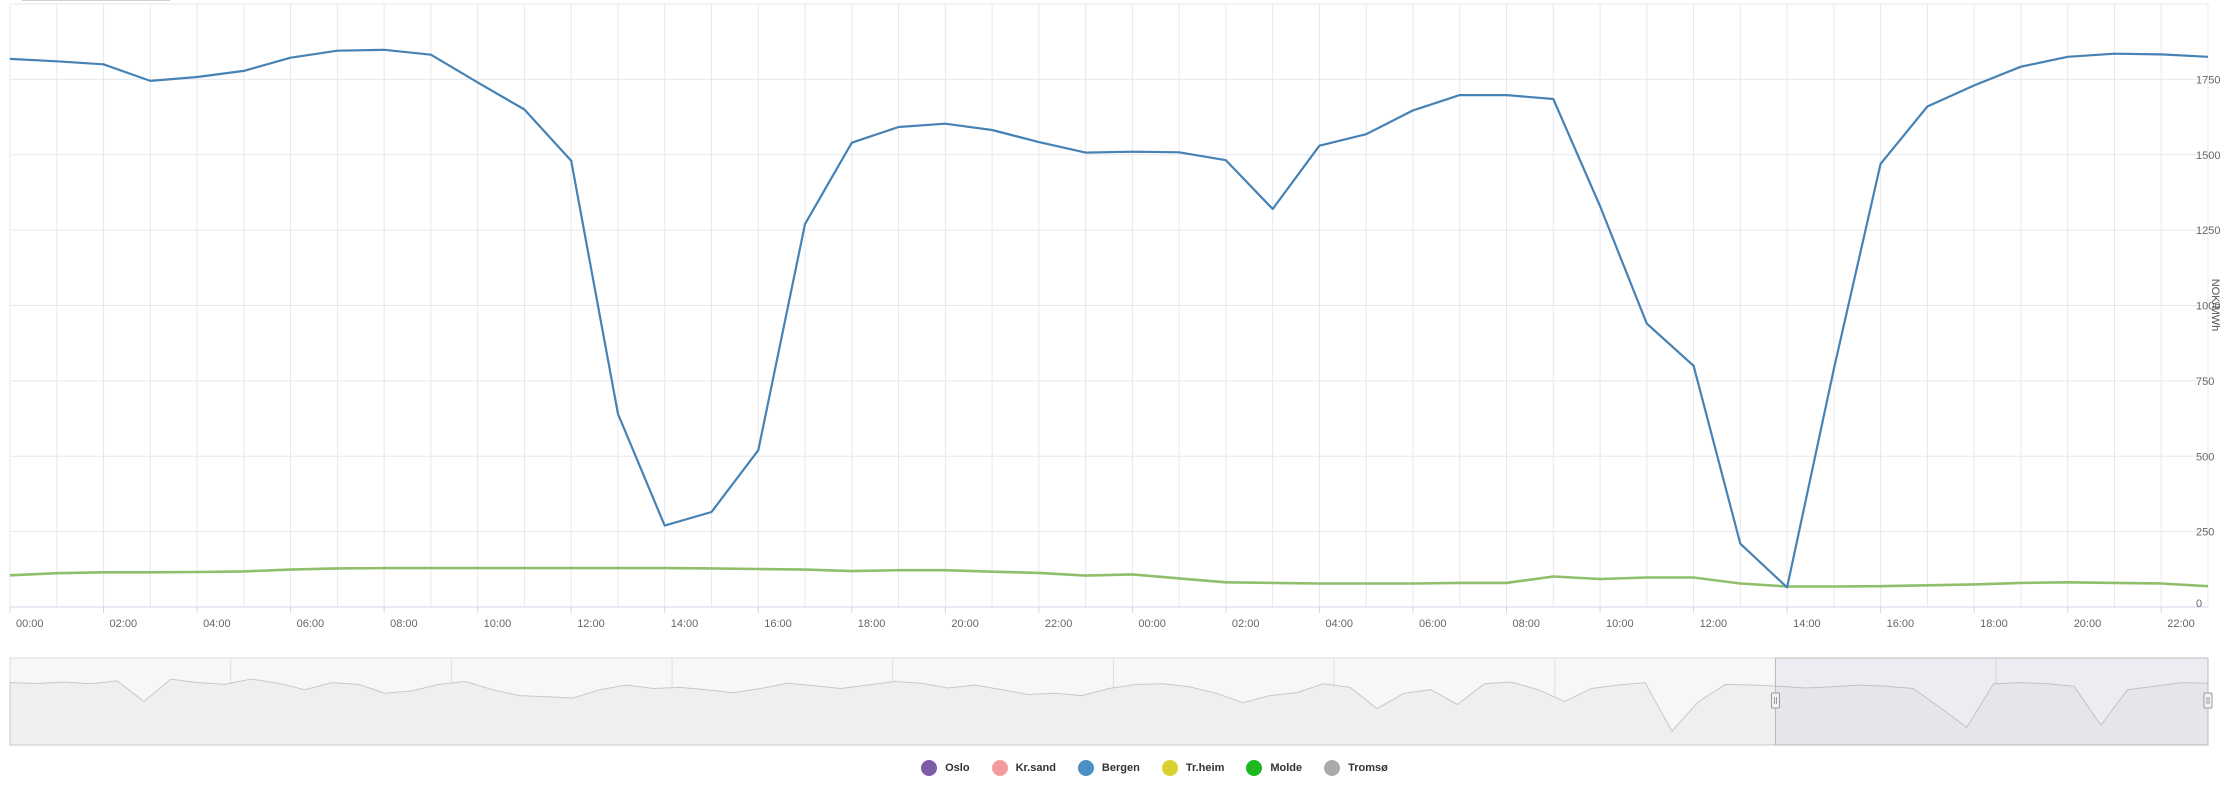 Image resolution: width=2229 pixels, height=801 pixels. Describe the element at coordinates (2205, 533) in the screenshot. I see `y-tick-label: 250` at that location.